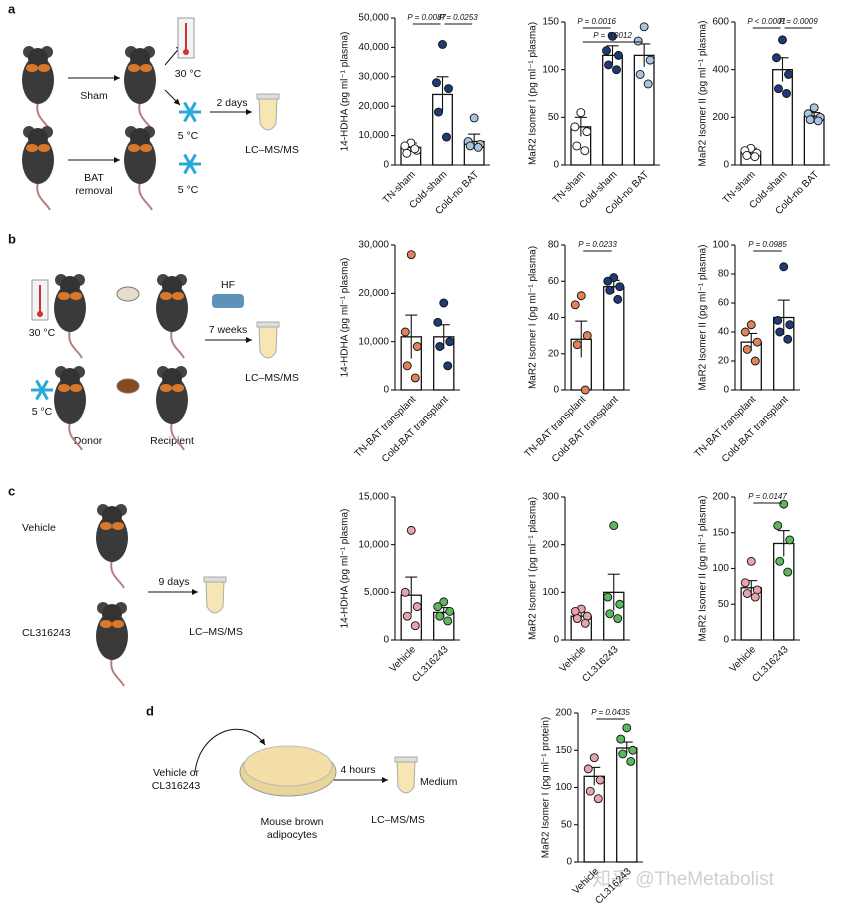 This screenshot has width=857, height=915. What do you see at coordinates (268, 324) in the screenshot?
I see `tube-cap` at bounding box center [268, 324].